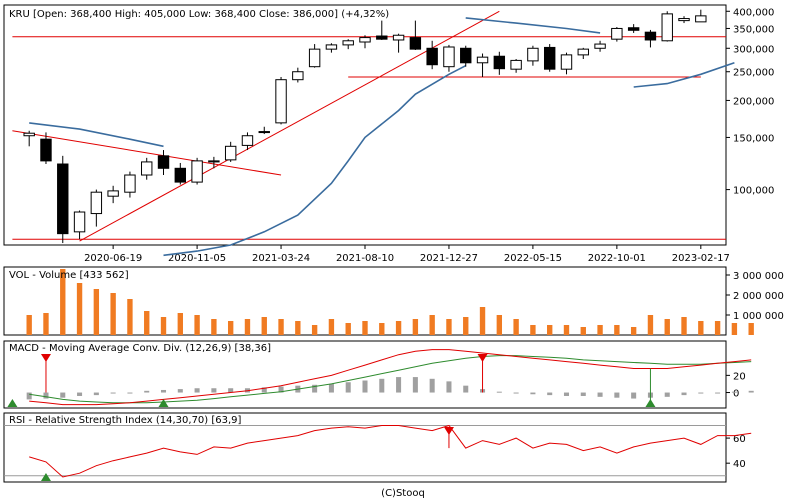 The width and height of the screenshot is (800, 504). I want to click on date-tick-label: 2020-11-05, so click(197, 258).